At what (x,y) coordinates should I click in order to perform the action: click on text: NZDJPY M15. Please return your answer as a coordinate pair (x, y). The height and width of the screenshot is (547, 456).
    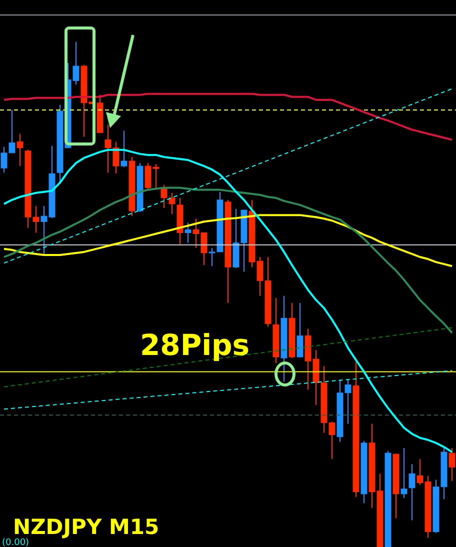
    Looking at the image, I should click on (86, 527).